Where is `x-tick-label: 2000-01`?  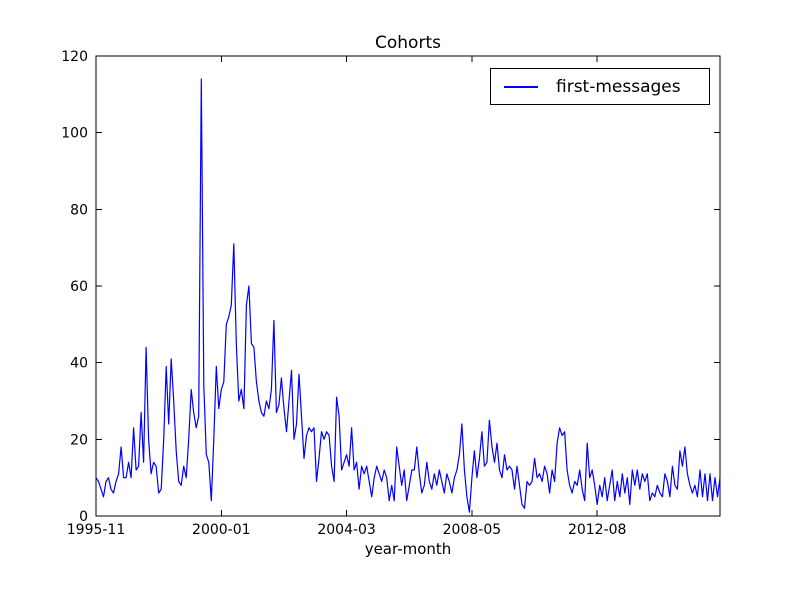 x-tick-label: 2000-01 is located at coordinates (221, 530).